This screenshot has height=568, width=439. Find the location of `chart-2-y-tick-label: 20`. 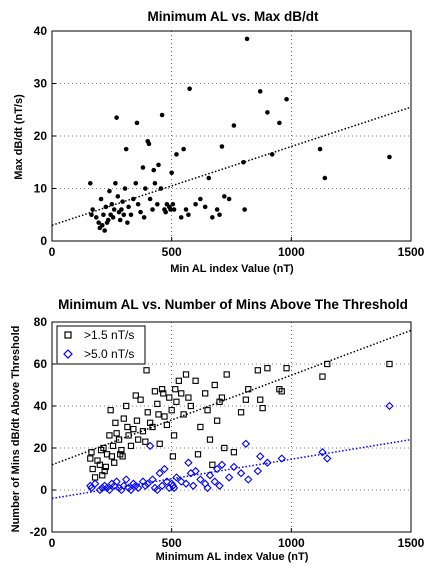

chart-2-y-tick-label: 20 is located at coordinates (41, 448).